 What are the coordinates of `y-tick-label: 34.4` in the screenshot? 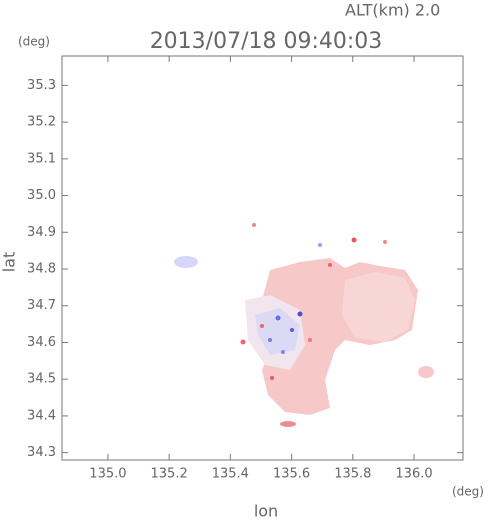 It's located at (41, 415).